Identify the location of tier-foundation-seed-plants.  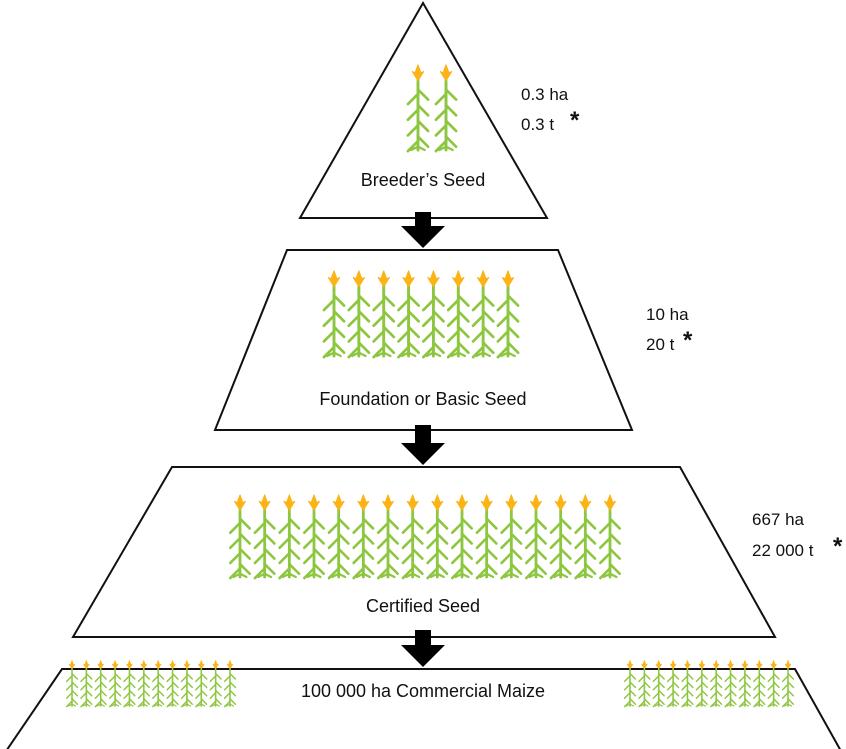
(421, 314).